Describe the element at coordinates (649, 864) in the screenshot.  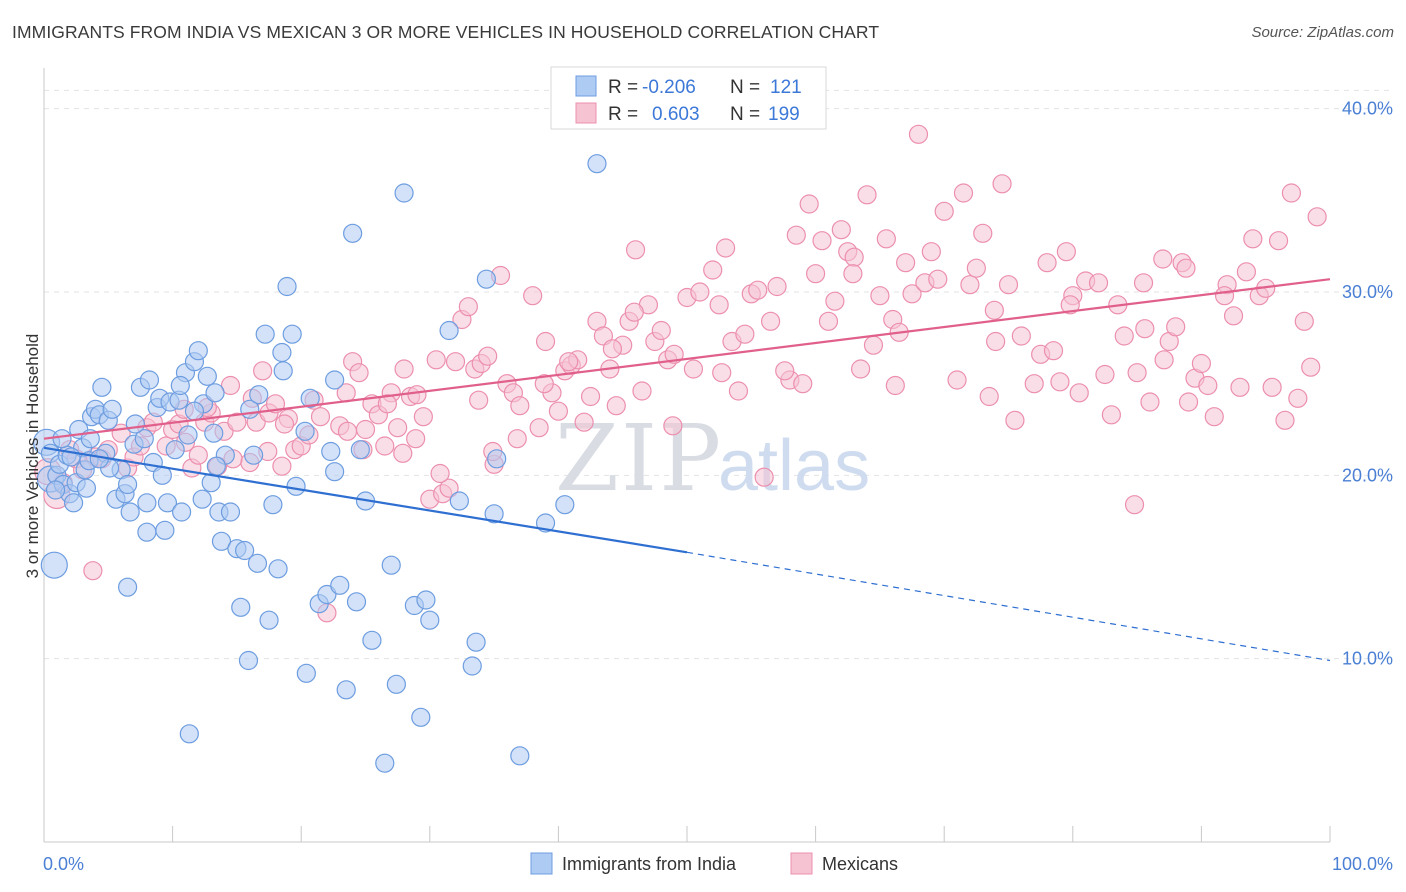
I see `bottom-legend-label-india: Immigrants from India` at that location.